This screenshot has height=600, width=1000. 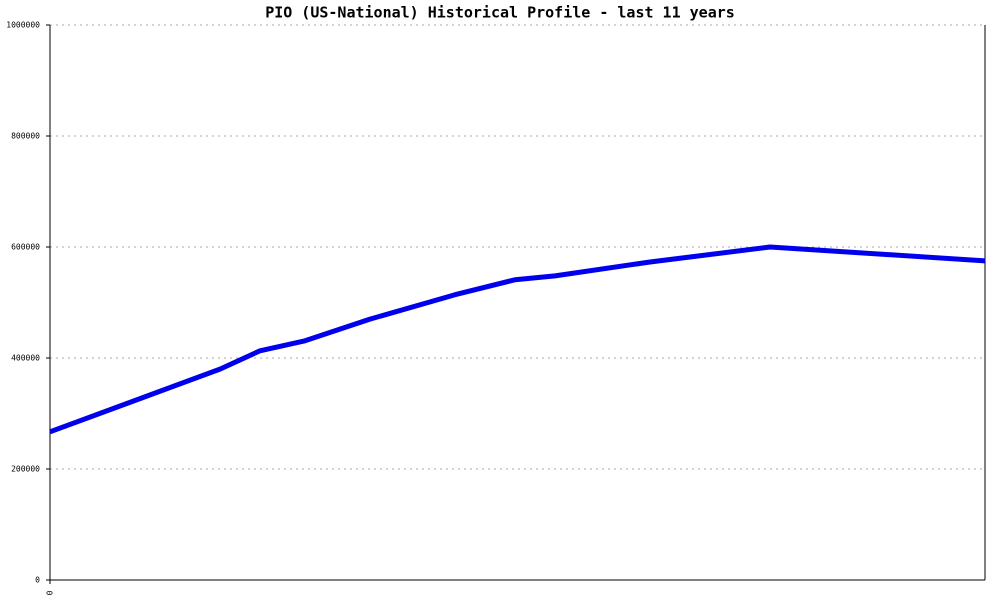 I want to click on y-tick-label: 600000, so click(x=25, y=247).